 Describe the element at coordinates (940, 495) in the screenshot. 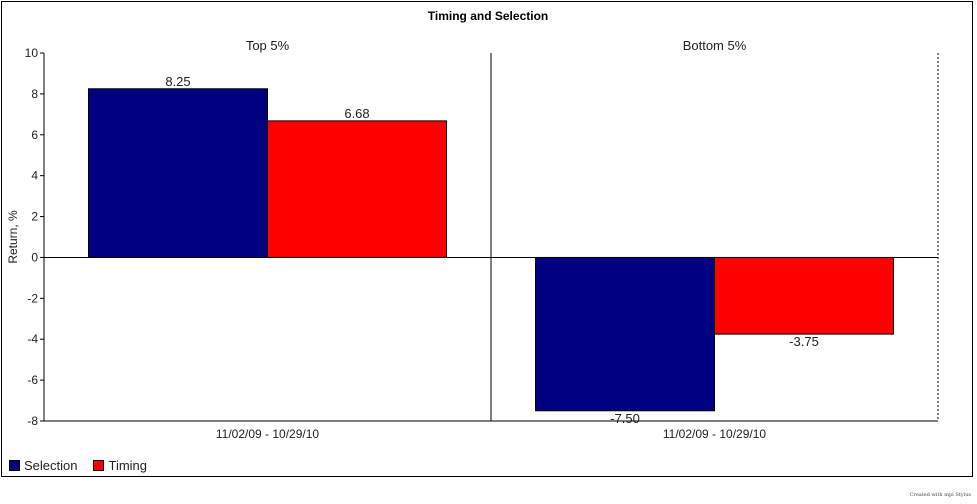

I see `footer-credit: Created with mpi Stylus` at that location.